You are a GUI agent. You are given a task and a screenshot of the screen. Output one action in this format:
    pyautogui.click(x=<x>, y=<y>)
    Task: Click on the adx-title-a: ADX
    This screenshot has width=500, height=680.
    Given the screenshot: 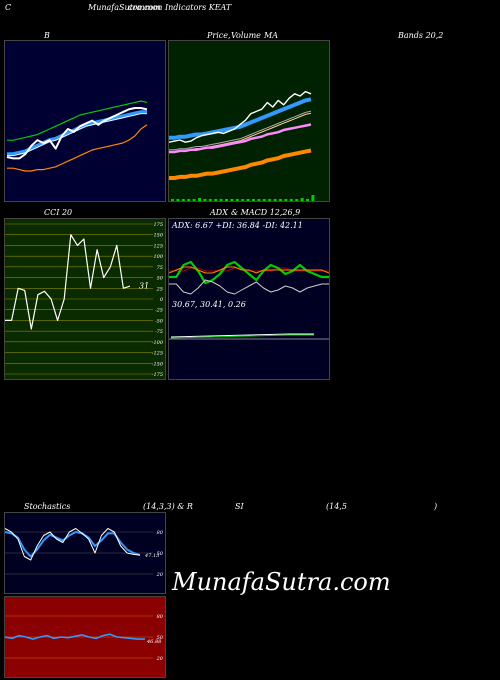 What is the action you would take?
    pyautogui.click(x=219, y=212)
    